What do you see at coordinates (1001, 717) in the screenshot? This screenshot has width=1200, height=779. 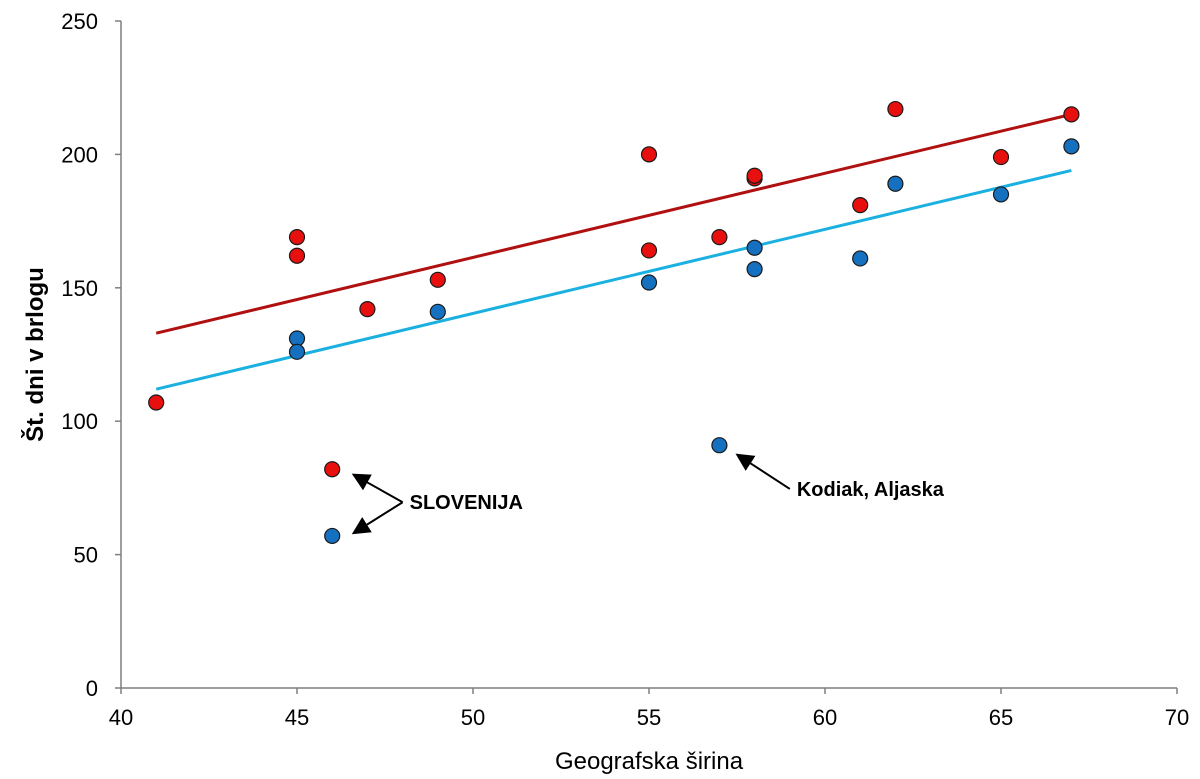 I see `x-tick-label: 65` at bounding box center [1001, 717].